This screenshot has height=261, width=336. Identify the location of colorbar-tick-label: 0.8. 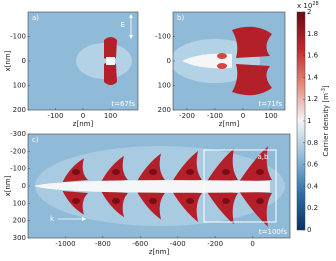
(312, 143).